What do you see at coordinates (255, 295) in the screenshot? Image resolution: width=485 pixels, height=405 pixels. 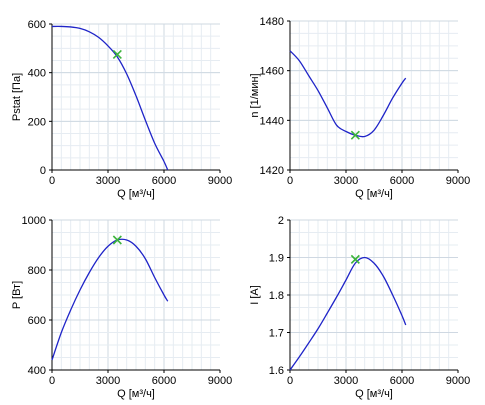 I see `y-axis-label: I [А]` at bounding box center [255, 295].